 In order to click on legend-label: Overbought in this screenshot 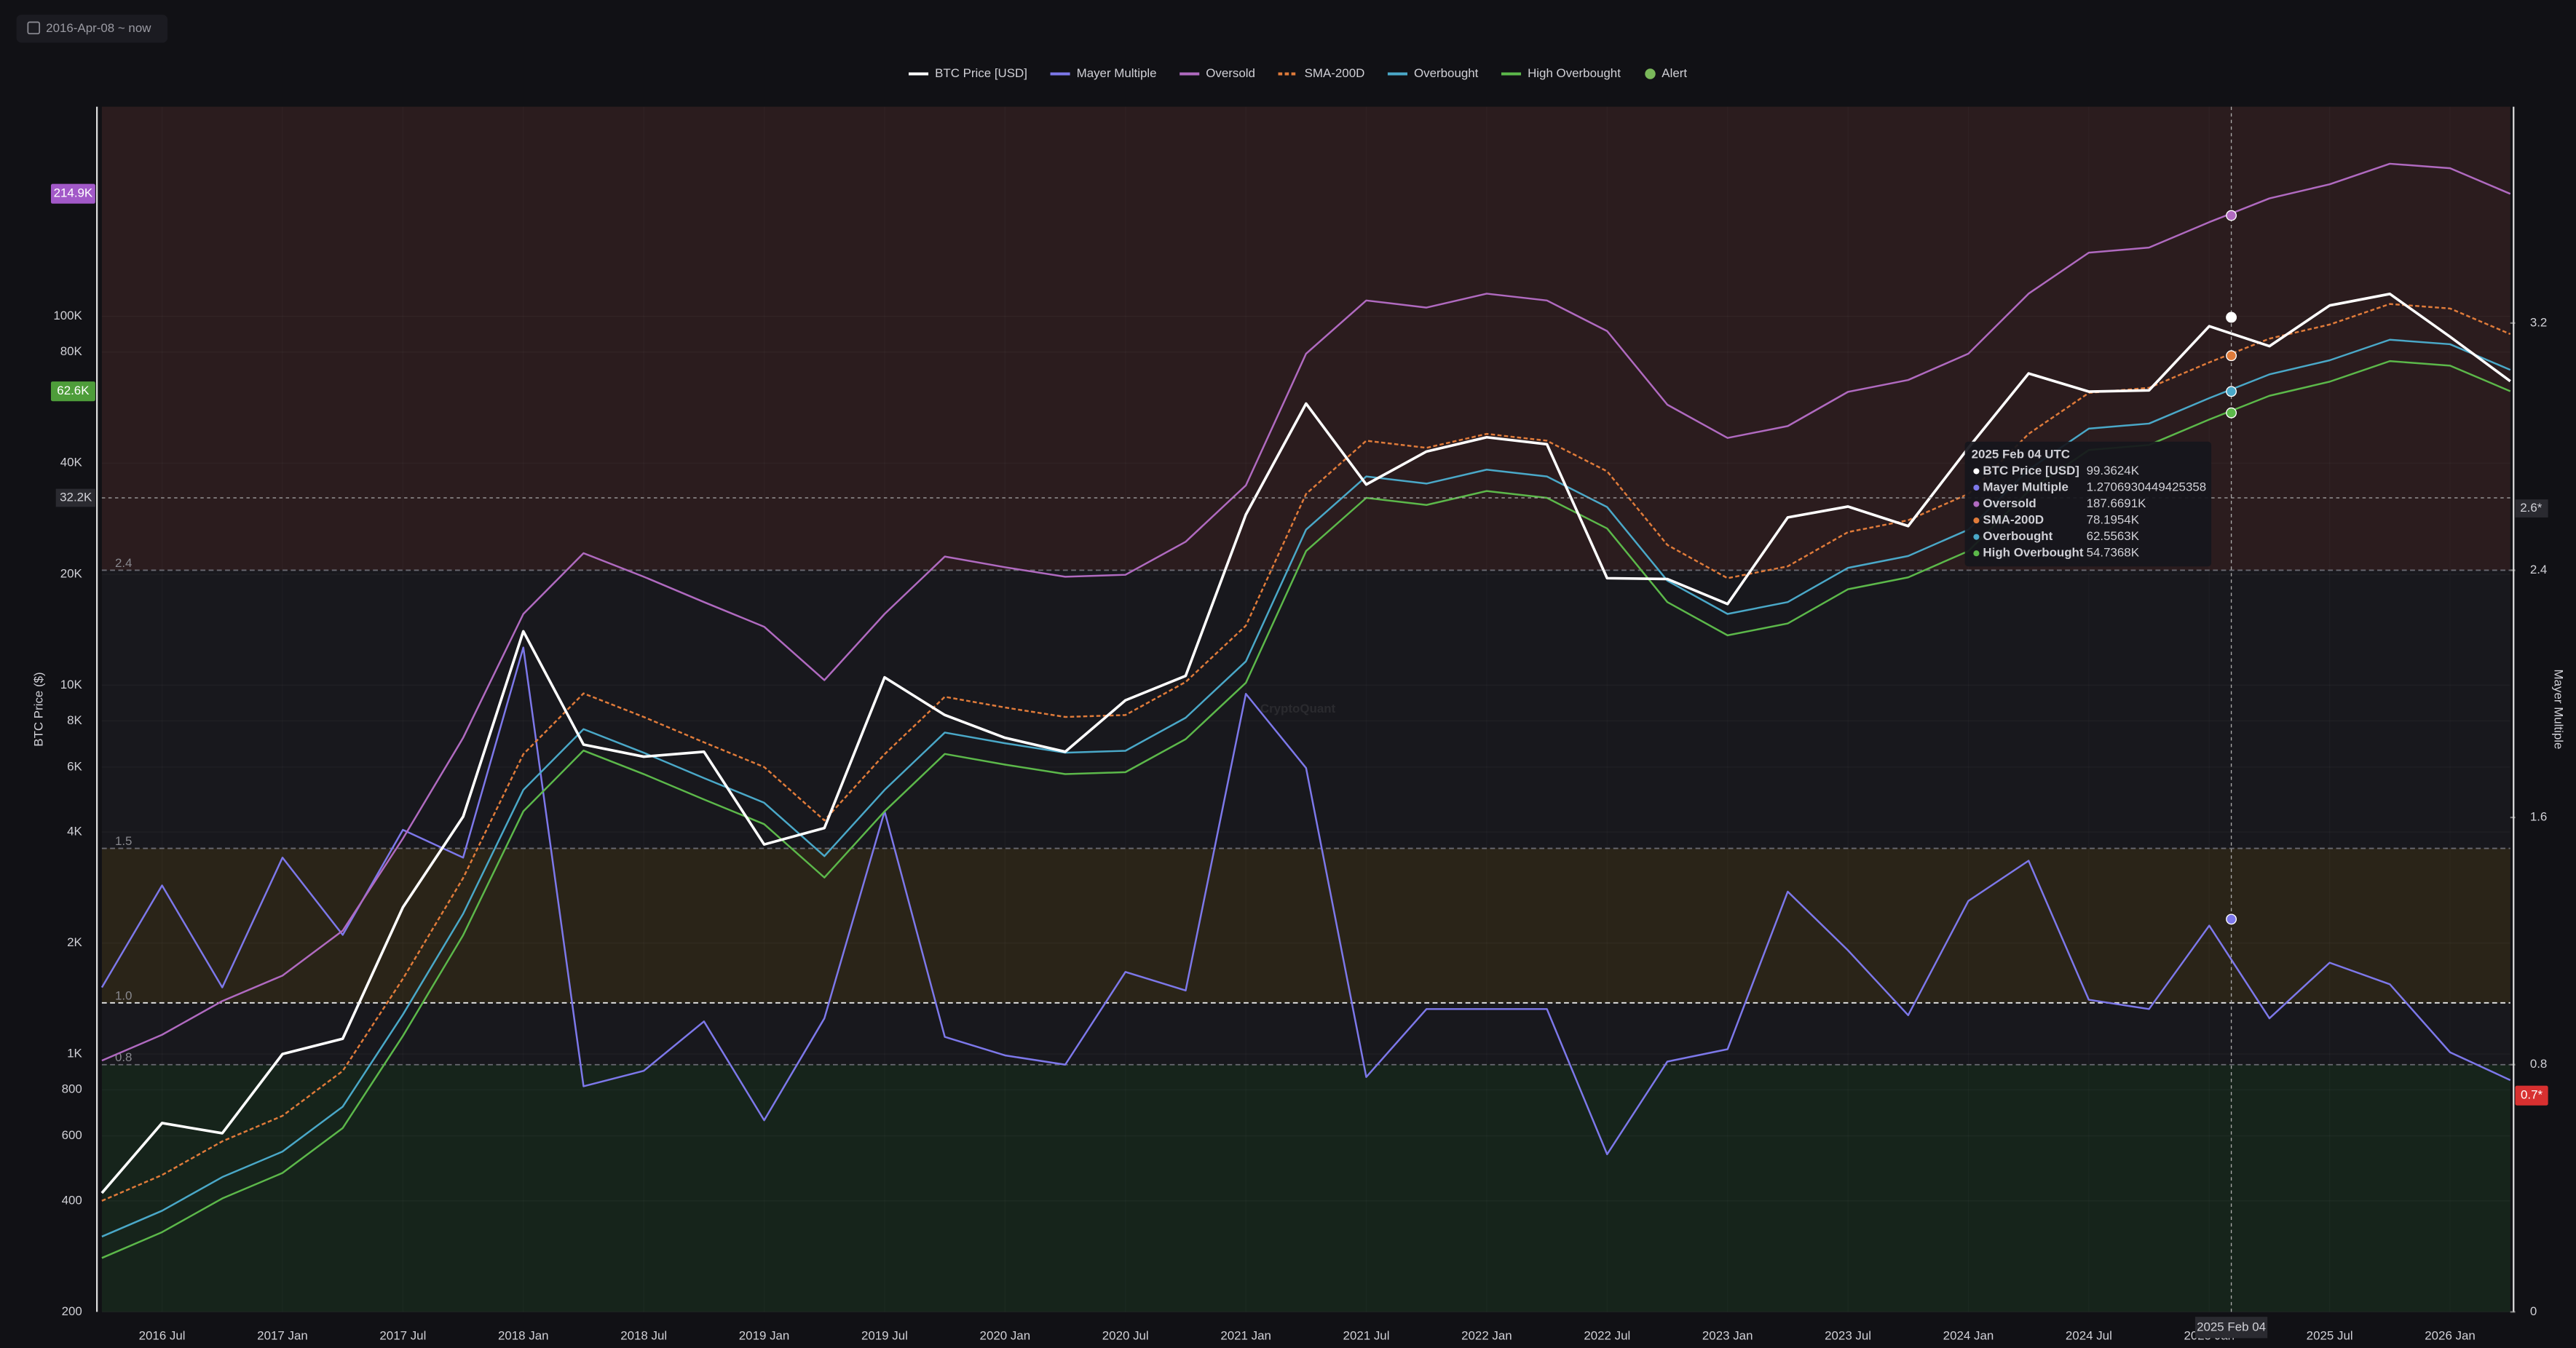, I will do `click(1446, 73)`.